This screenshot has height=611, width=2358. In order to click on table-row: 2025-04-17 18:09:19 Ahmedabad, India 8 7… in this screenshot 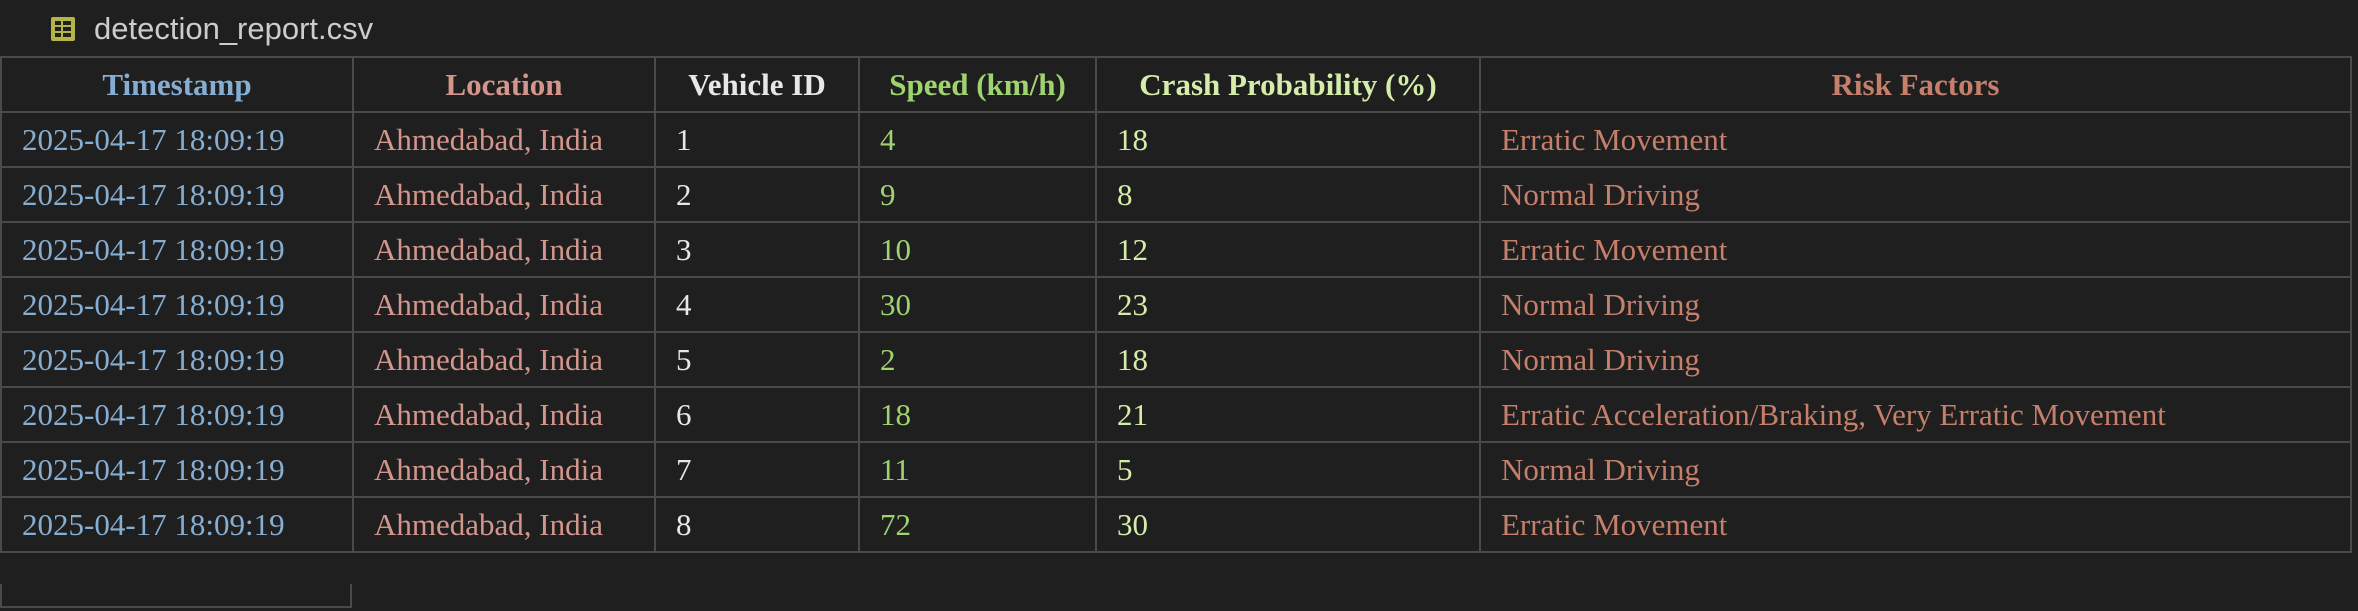, I will do `click(1176, 524)`.